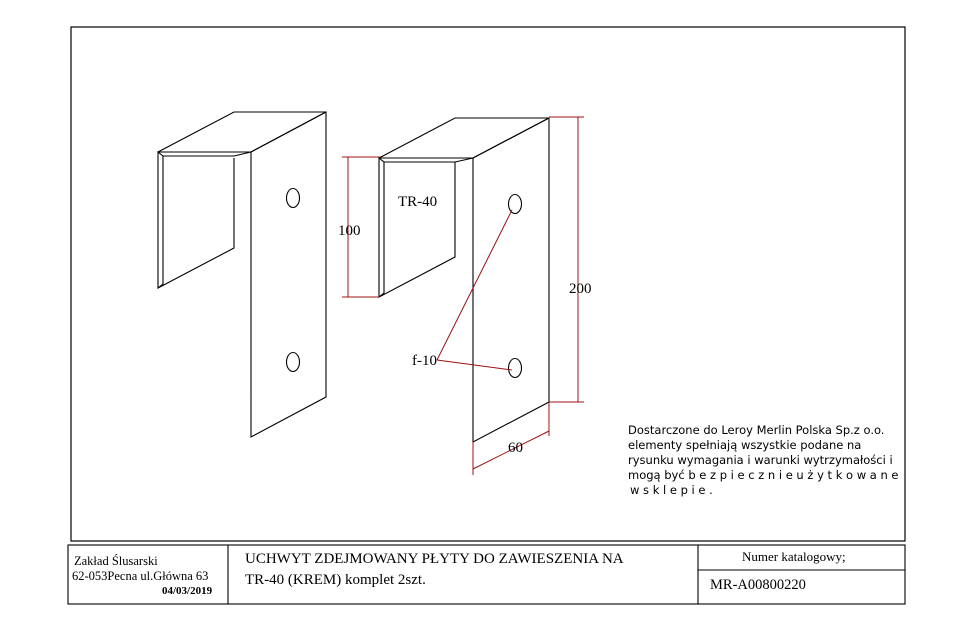 This screenshot has width=960, height=640. Describe the element at coordinates (515, 204) in the screenshot. I see `bracket-right-hole-top` at that location.